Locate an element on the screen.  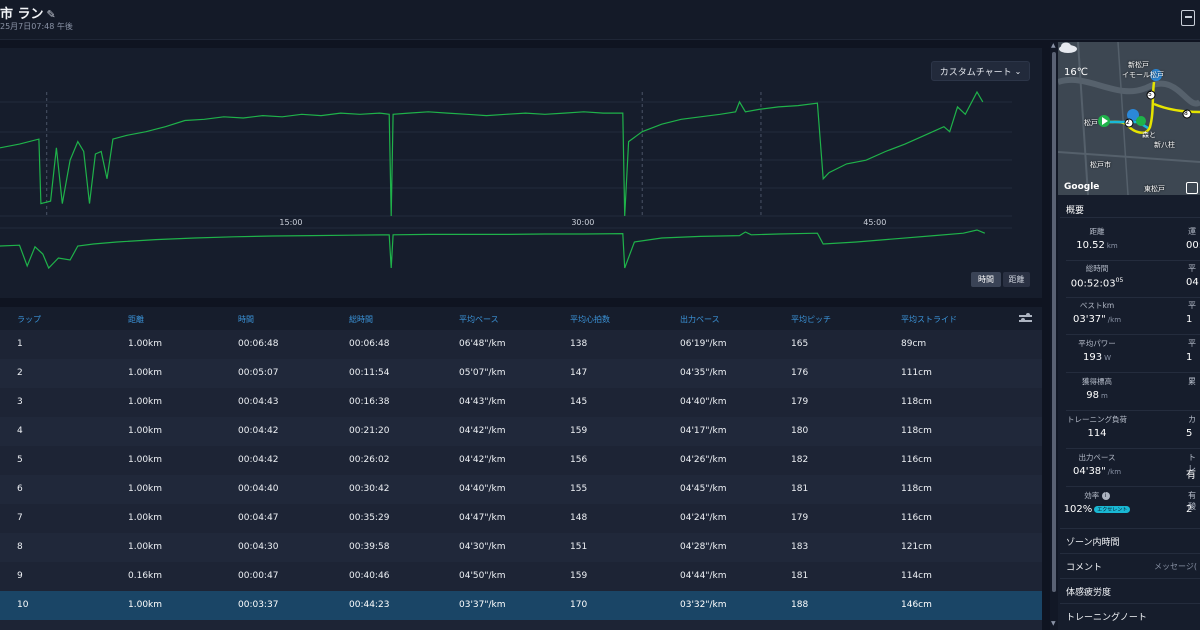
cell-avg-hr: 170 is located at coordinates (579, 605).